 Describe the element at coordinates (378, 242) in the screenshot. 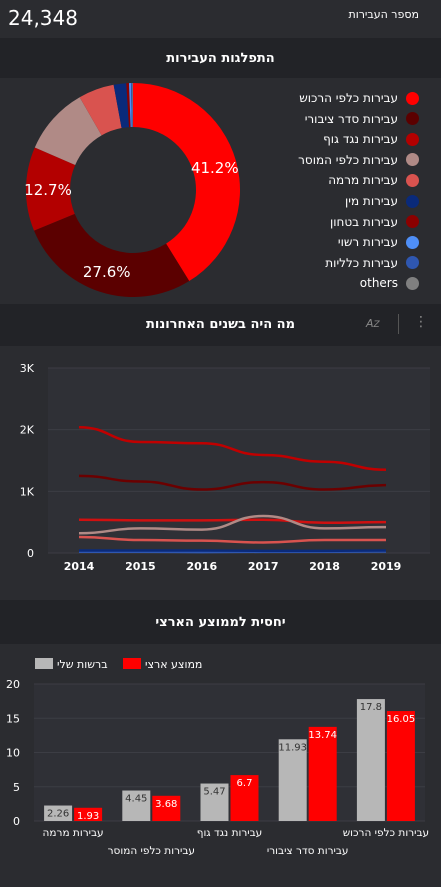

I see `legend-item: עבירות רשוי` at that location.